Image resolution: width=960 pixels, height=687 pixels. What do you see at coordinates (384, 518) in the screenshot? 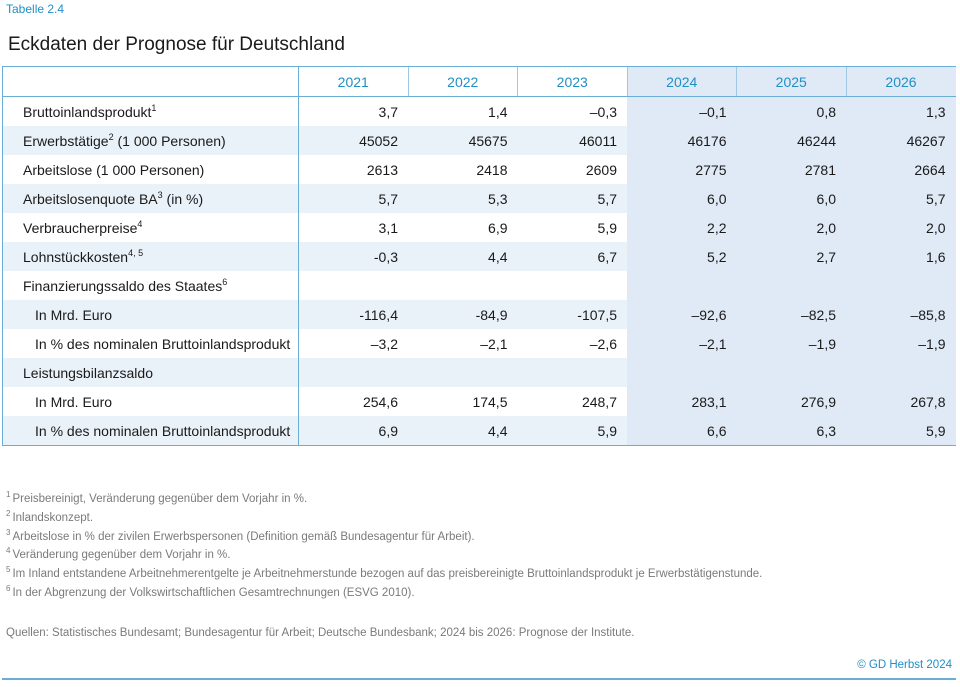
I see `footnote: 2 Inlandskonzept.` at bounding box center [384, 518].